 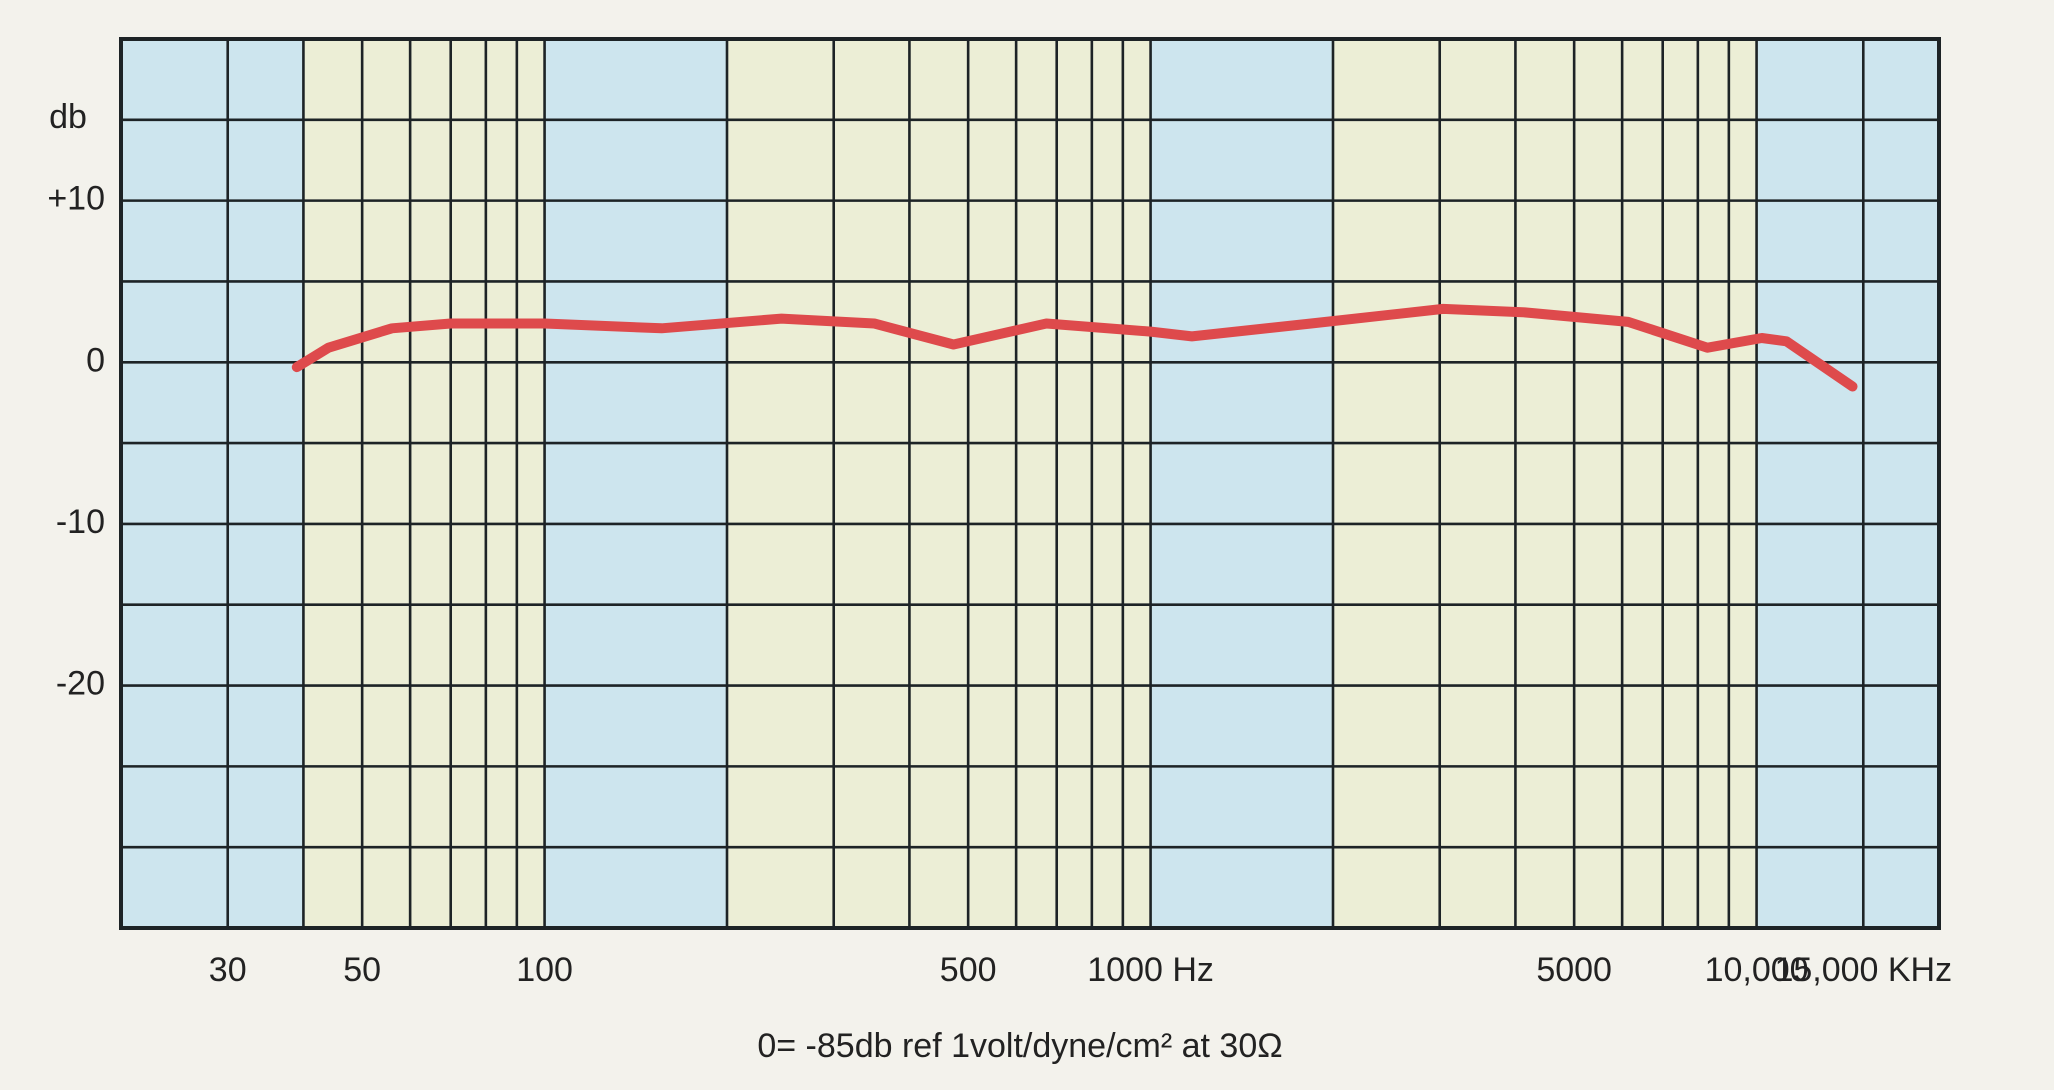 I want to click on x-tick-label: 5000, so click(x=1574, y=970).